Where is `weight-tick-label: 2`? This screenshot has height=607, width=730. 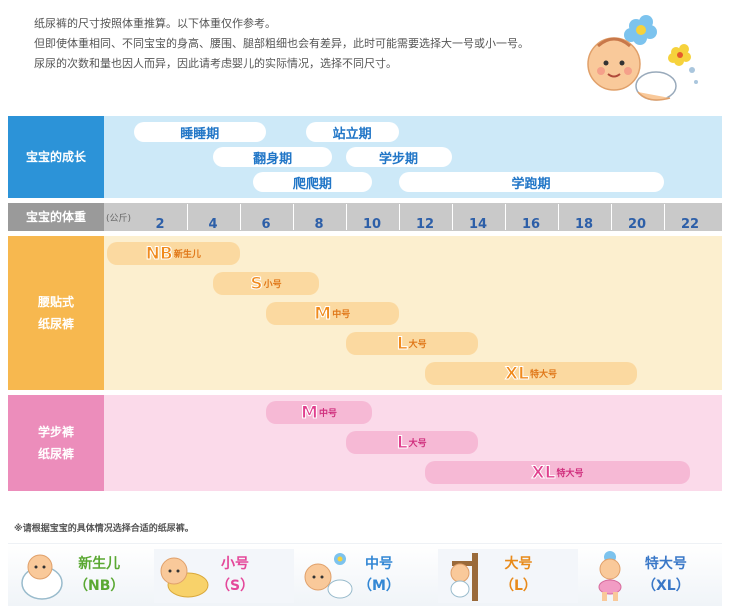
weight-tick-label: 2 is located at coordinates (160, 224).